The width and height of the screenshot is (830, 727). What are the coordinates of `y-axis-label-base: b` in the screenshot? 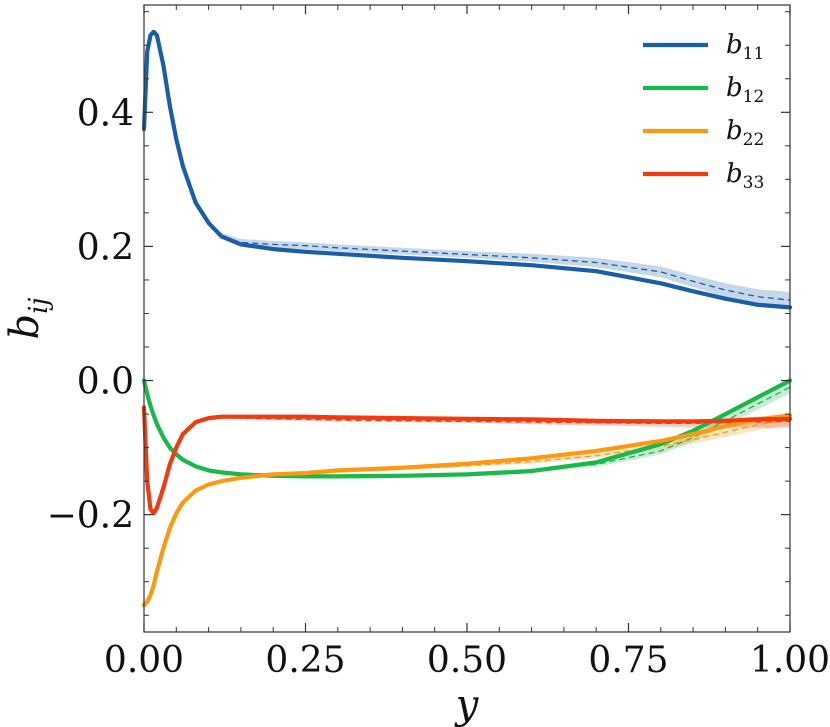 It's located at (25, 327).